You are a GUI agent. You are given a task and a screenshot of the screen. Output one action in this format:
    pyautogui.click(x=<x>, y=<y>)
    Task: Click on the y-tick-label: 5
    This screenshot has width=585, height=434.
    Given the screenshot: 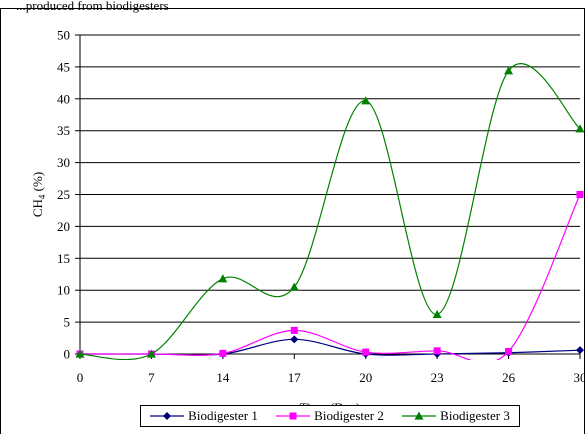 What is the action you would take?
    pyautogui.click(x=67, y=322)
    